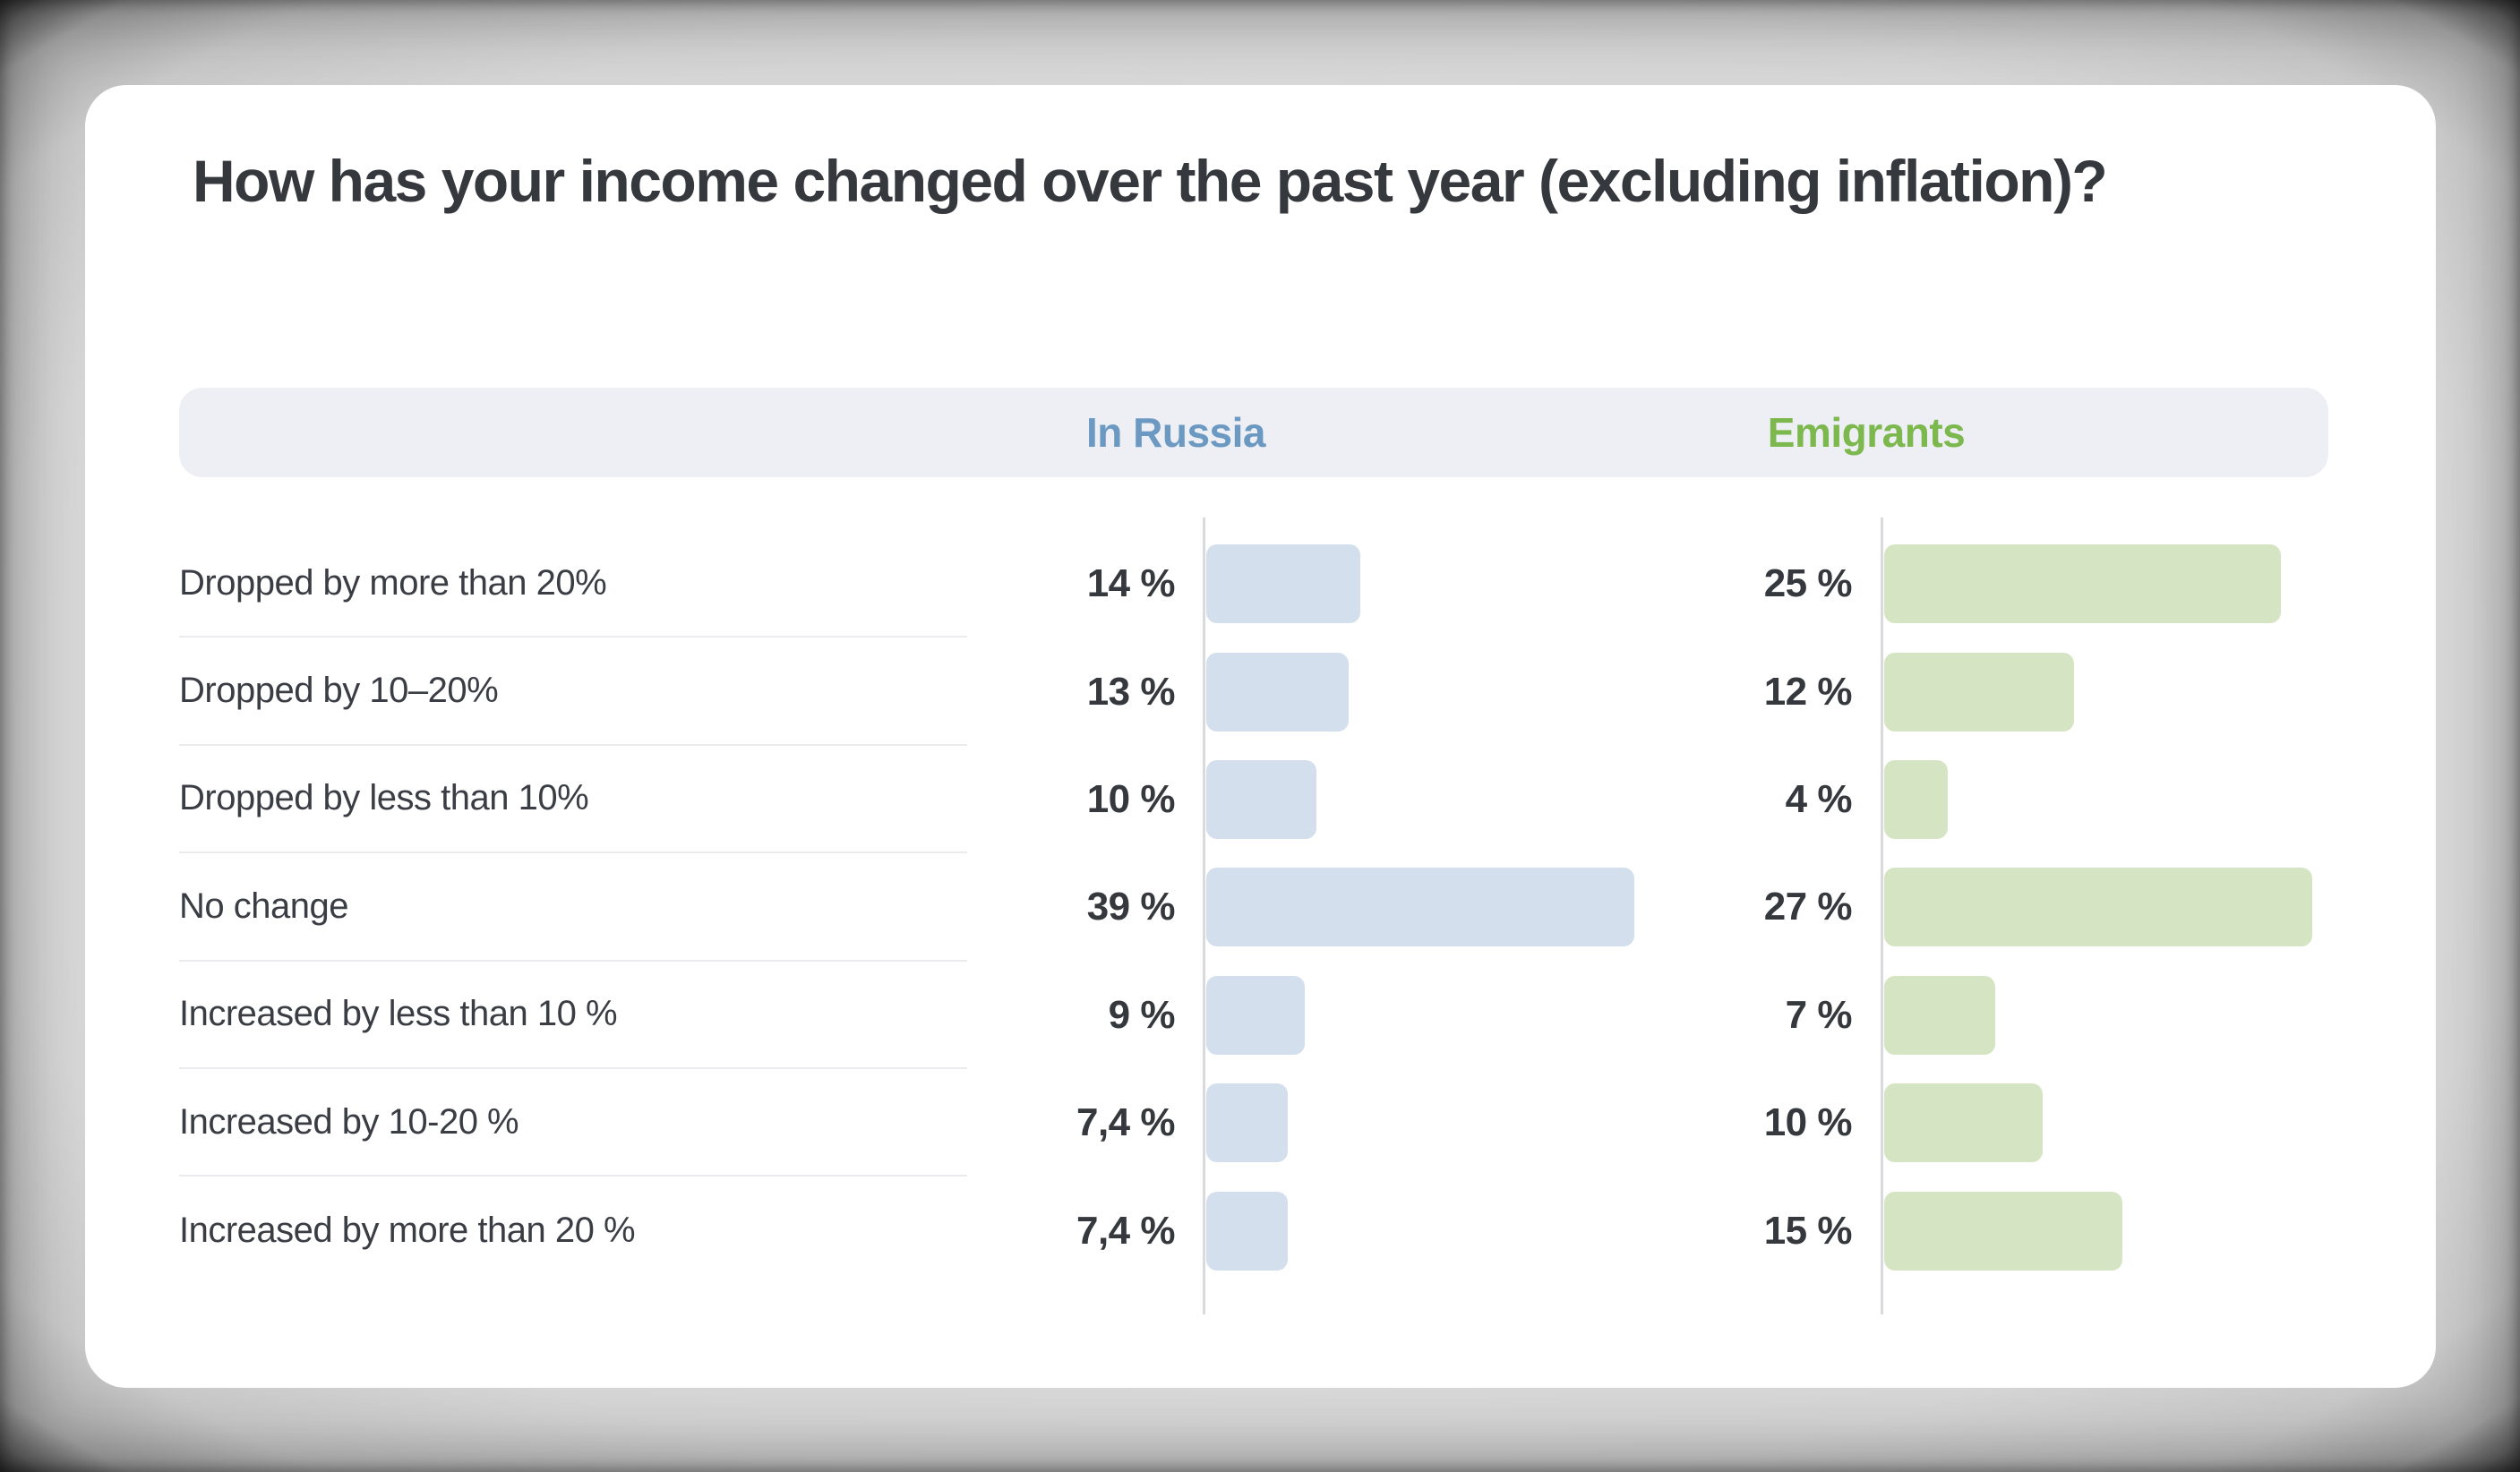  What do you see at coordinates (573, 908) in the screenshot?
I see `category-label: No change` at bounding box center [573, 908].